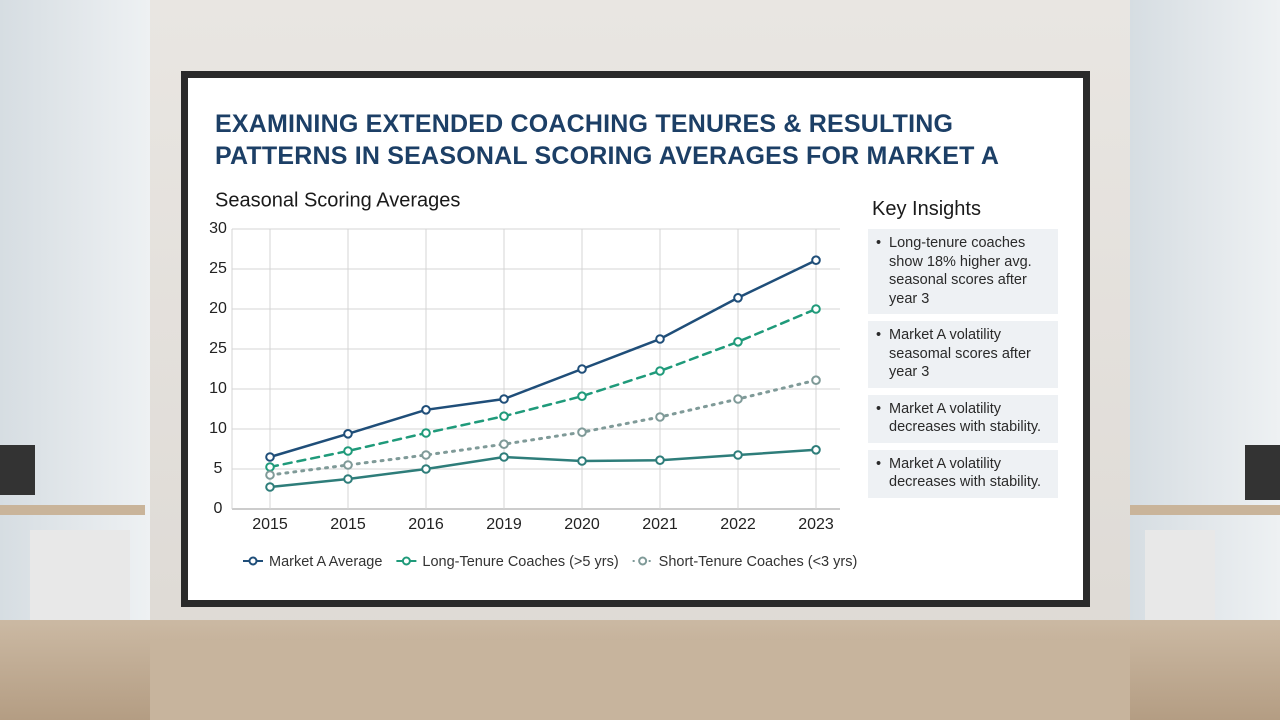  Describe the element at coordinates (218, 228) in the screenshot. I see `y-tick-label: 30` at that location.